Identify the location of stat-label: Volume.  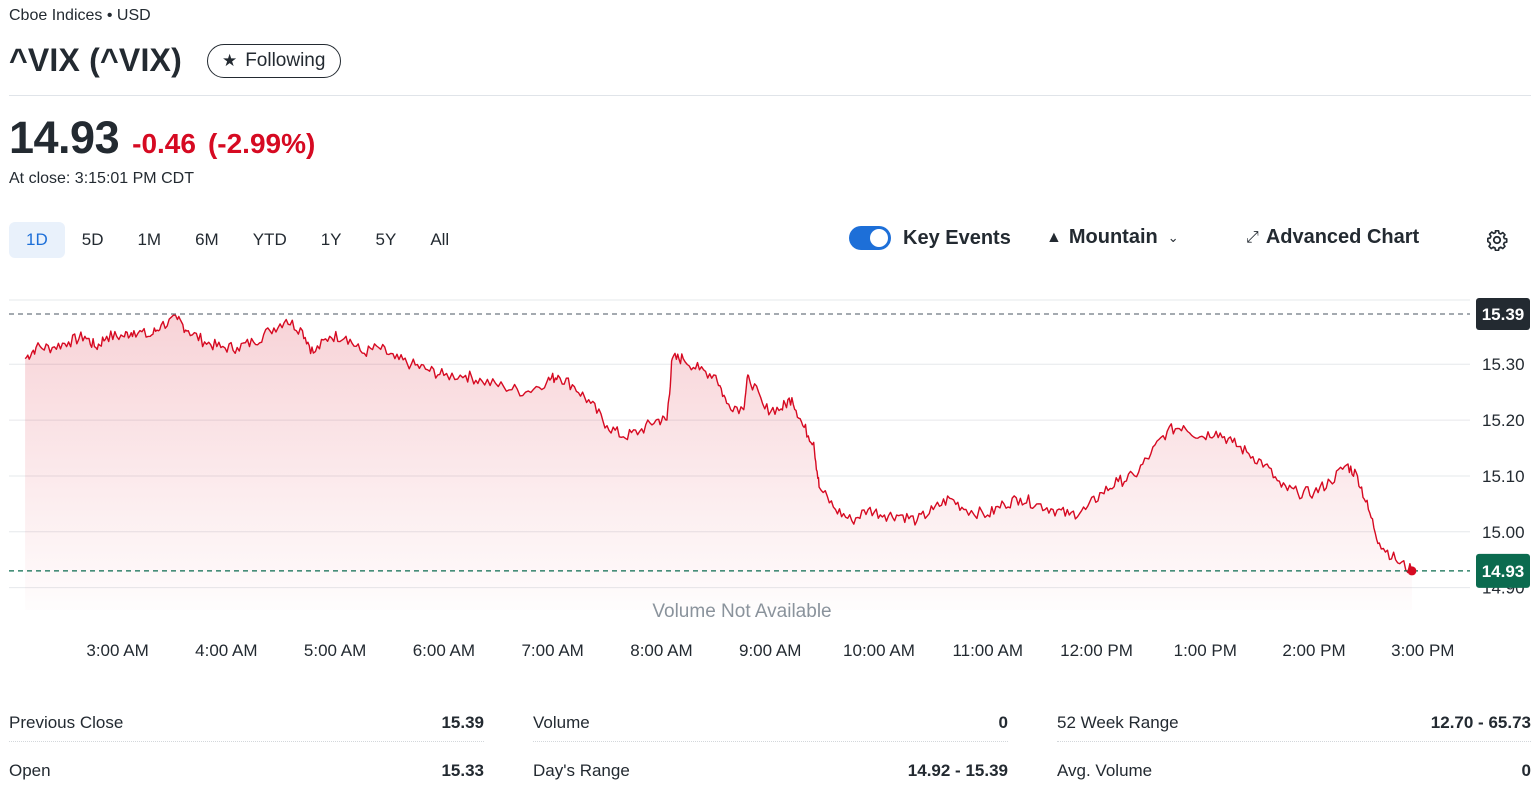
(561, 722).